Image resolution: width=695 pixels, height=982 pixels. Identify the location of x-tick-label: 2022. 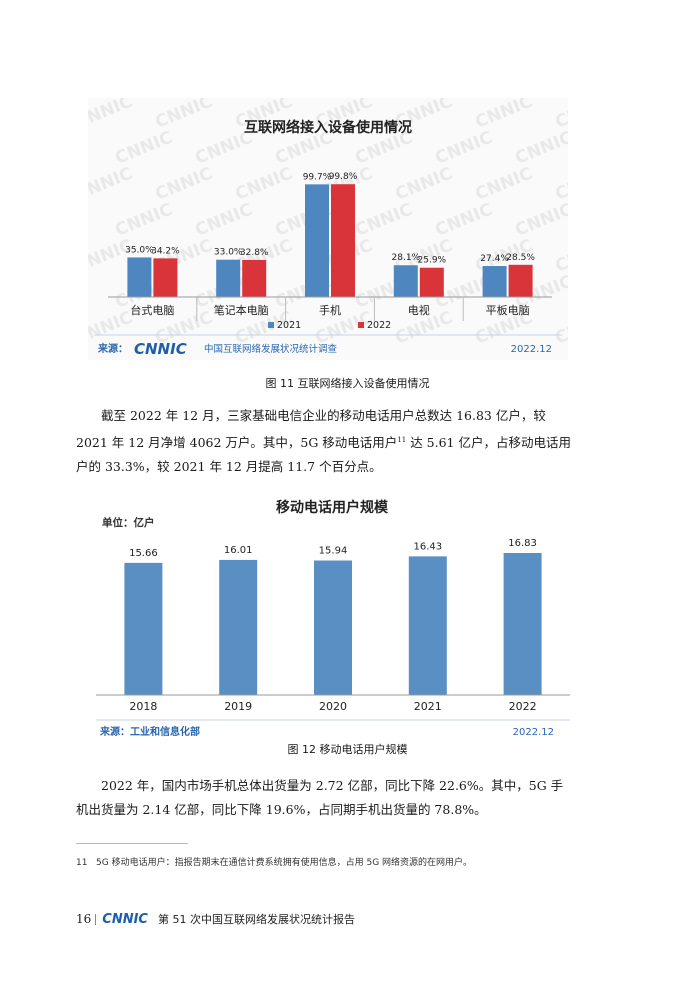
(523, 706).